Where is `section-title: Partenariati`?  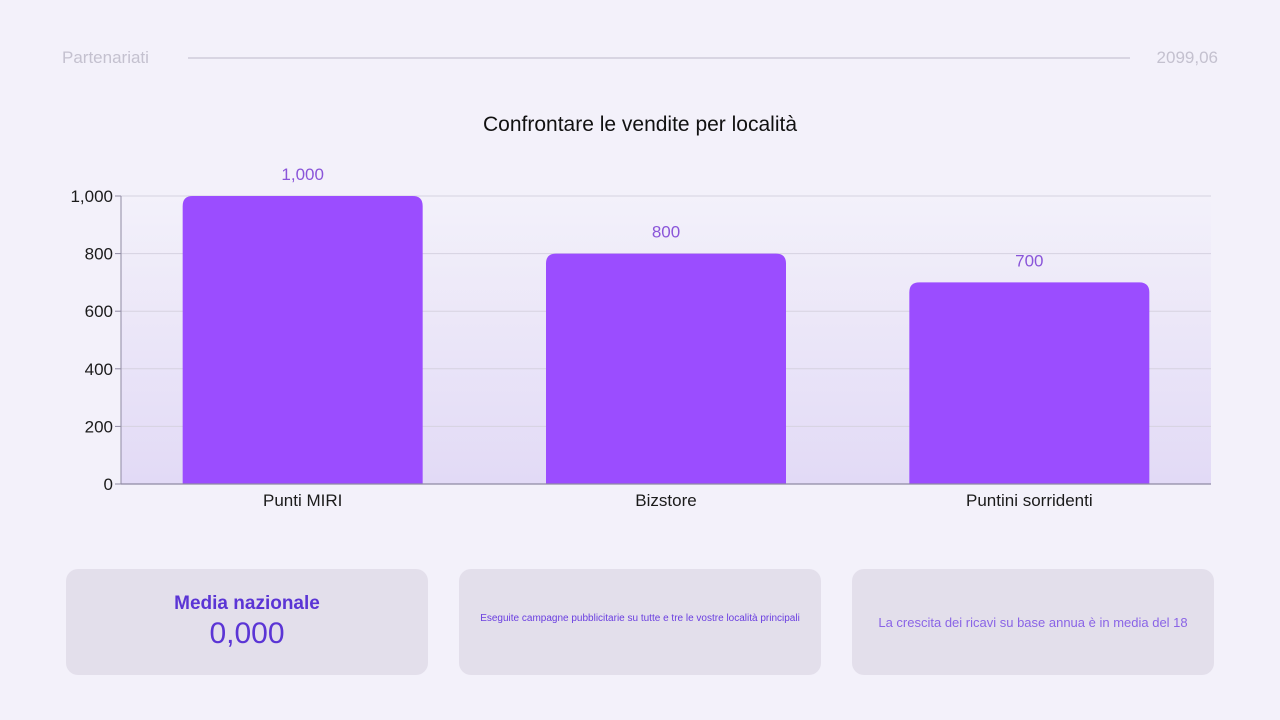
section-title: Partenariati is located at coordinates (105, 57).